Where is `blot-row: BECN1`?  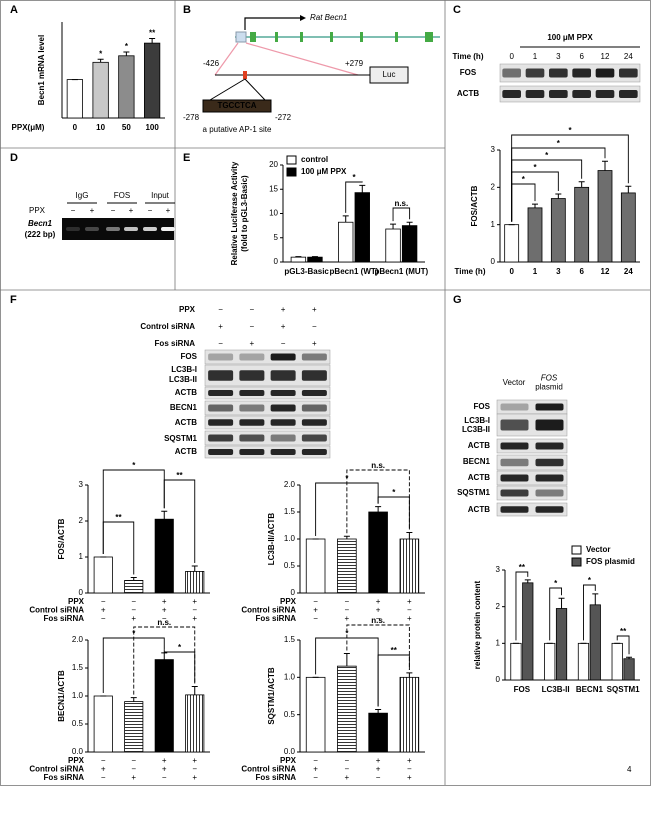 blot-row: BECN1 is located at coordinates (184, 407).